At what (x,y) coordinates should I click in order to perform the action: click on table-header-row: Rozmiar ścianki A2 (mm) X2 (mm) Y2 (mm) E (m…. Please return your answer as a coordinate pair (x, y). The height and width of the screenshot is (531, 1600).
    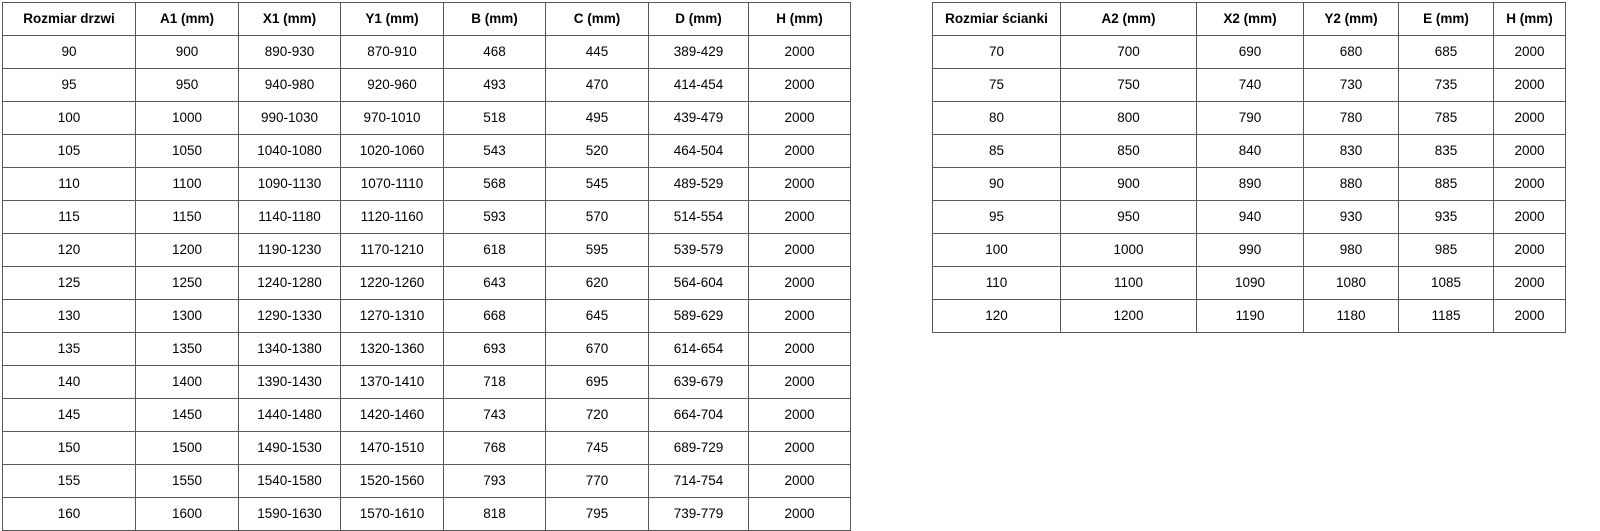
    Looking at the image, I should click on (1249, 19).